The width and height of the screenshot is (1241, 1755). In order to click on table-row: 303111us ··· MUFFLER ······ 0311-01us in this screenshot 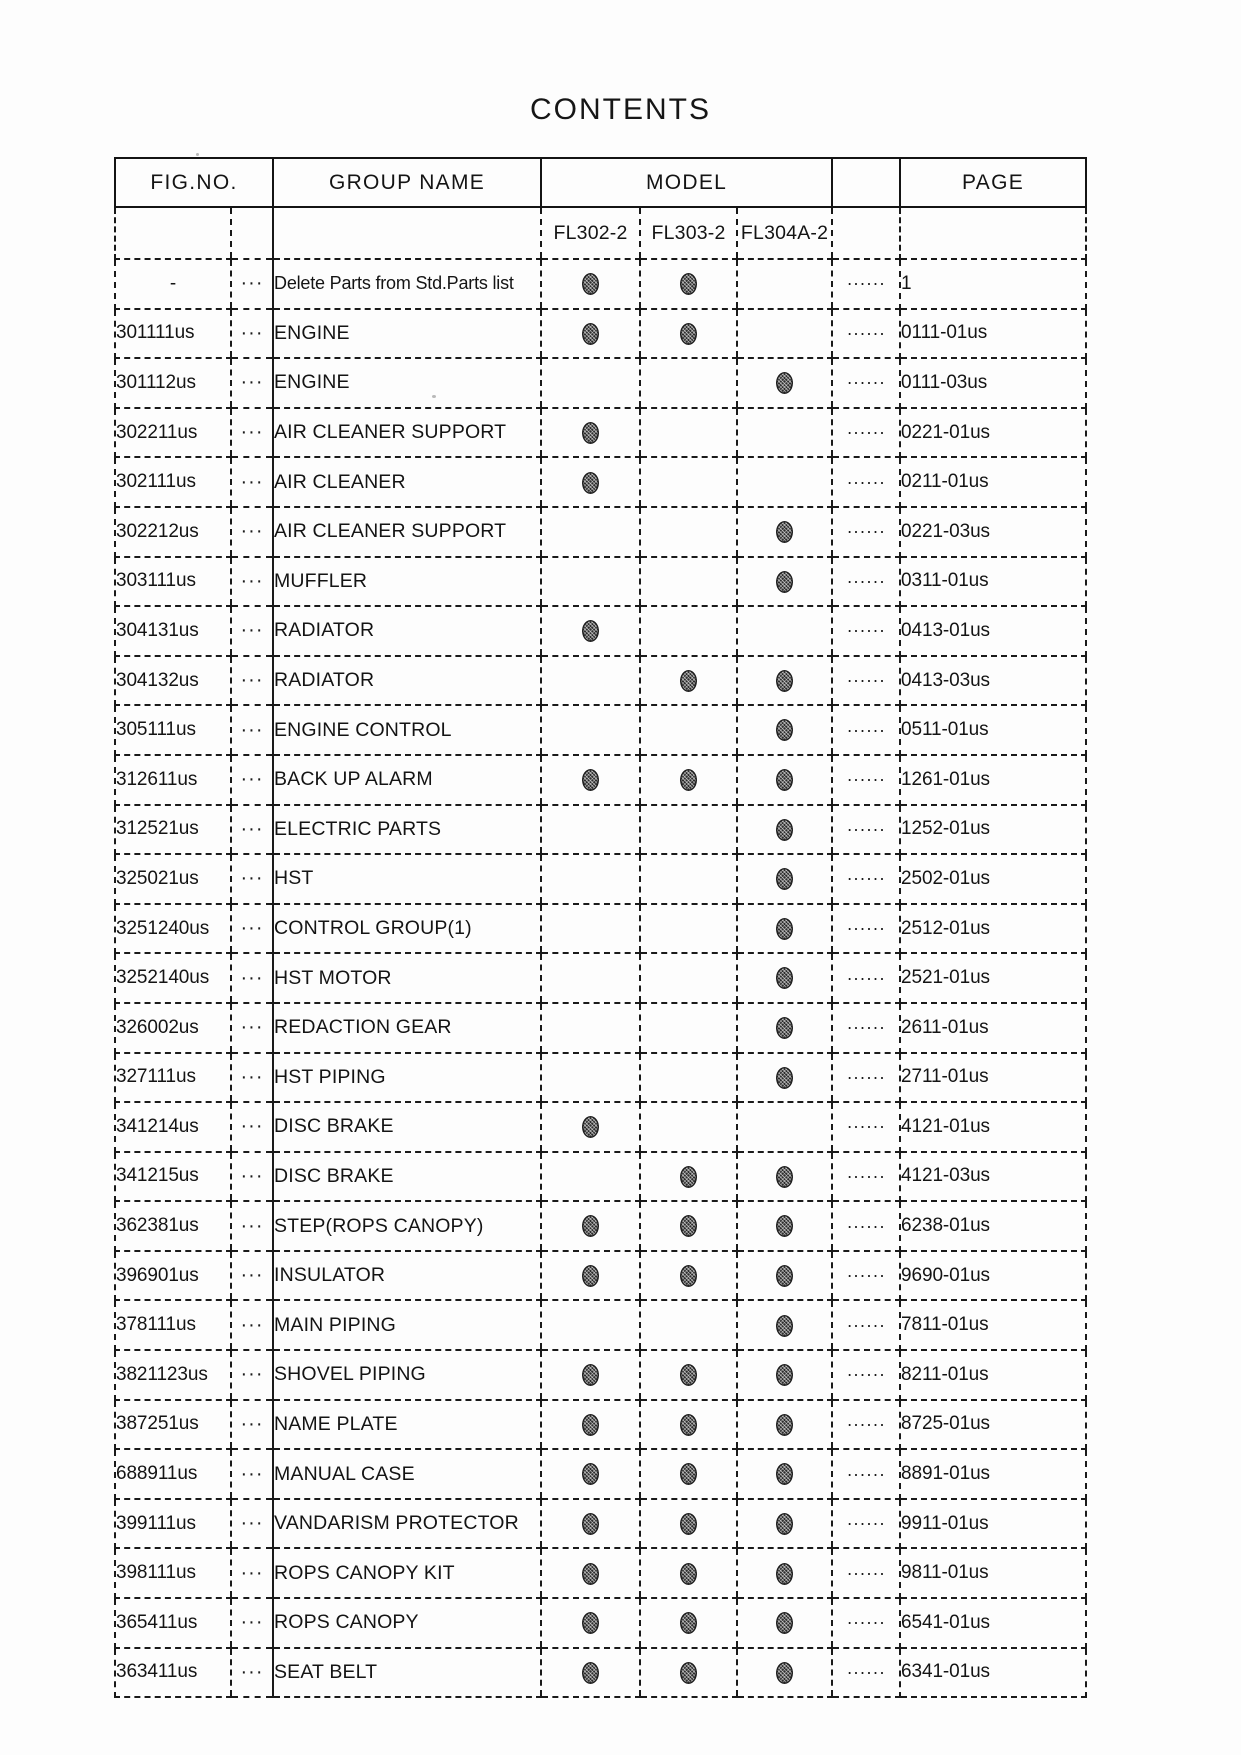, I will do `click(601, 582)`.